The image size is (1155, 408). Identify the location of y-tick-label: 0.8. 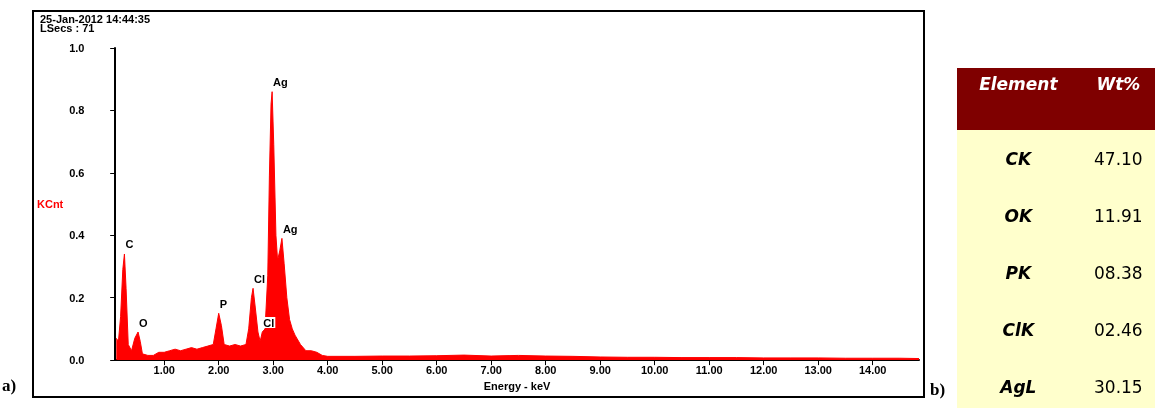
(77, 110).